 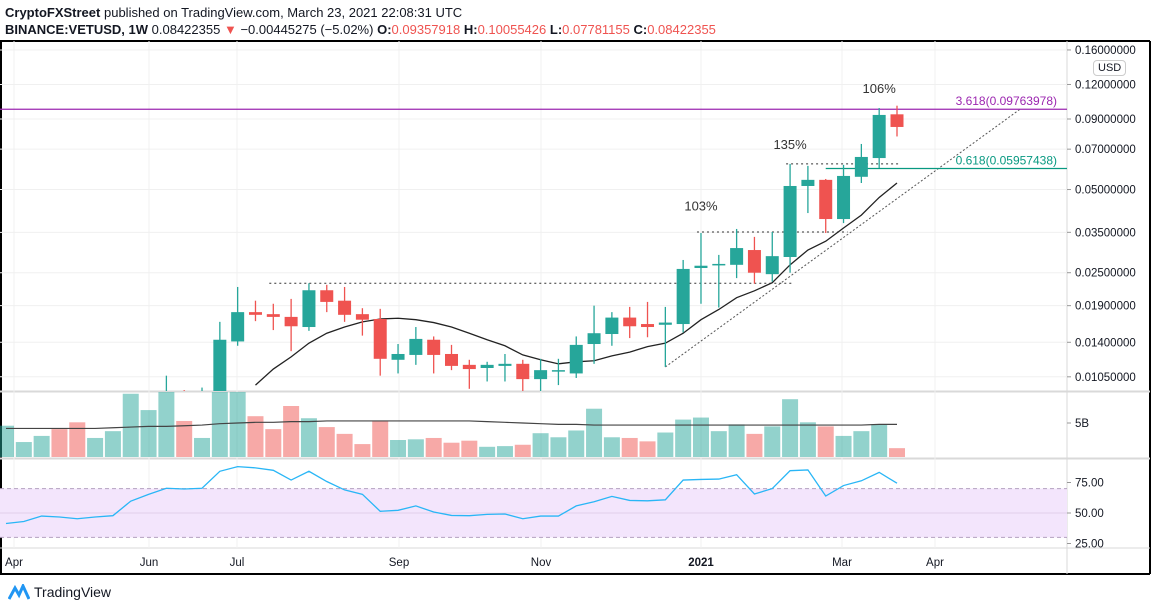 What do you see at coordinates (149, 563) in the screenshot?
I see `time-tick-label: Jun` at bounding box center [149, 563].